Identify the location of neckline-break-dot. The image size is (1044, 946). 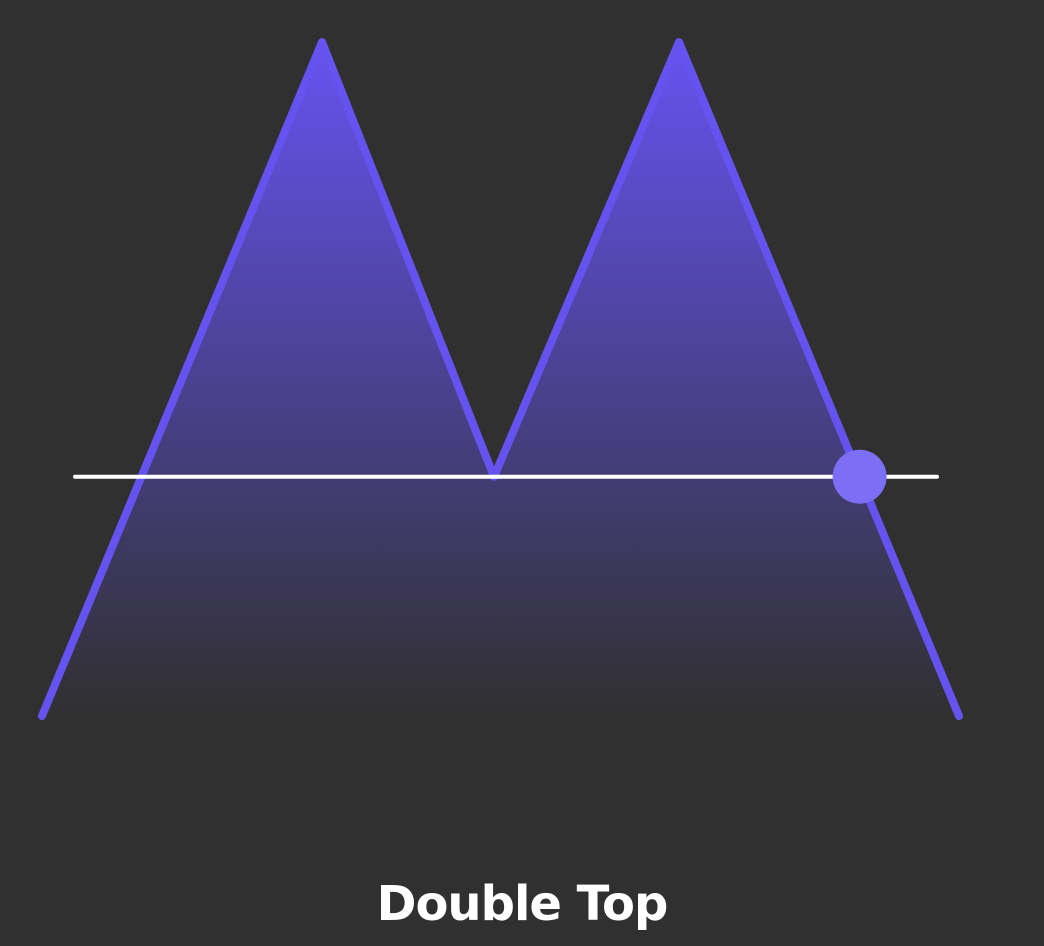
(859, 476).